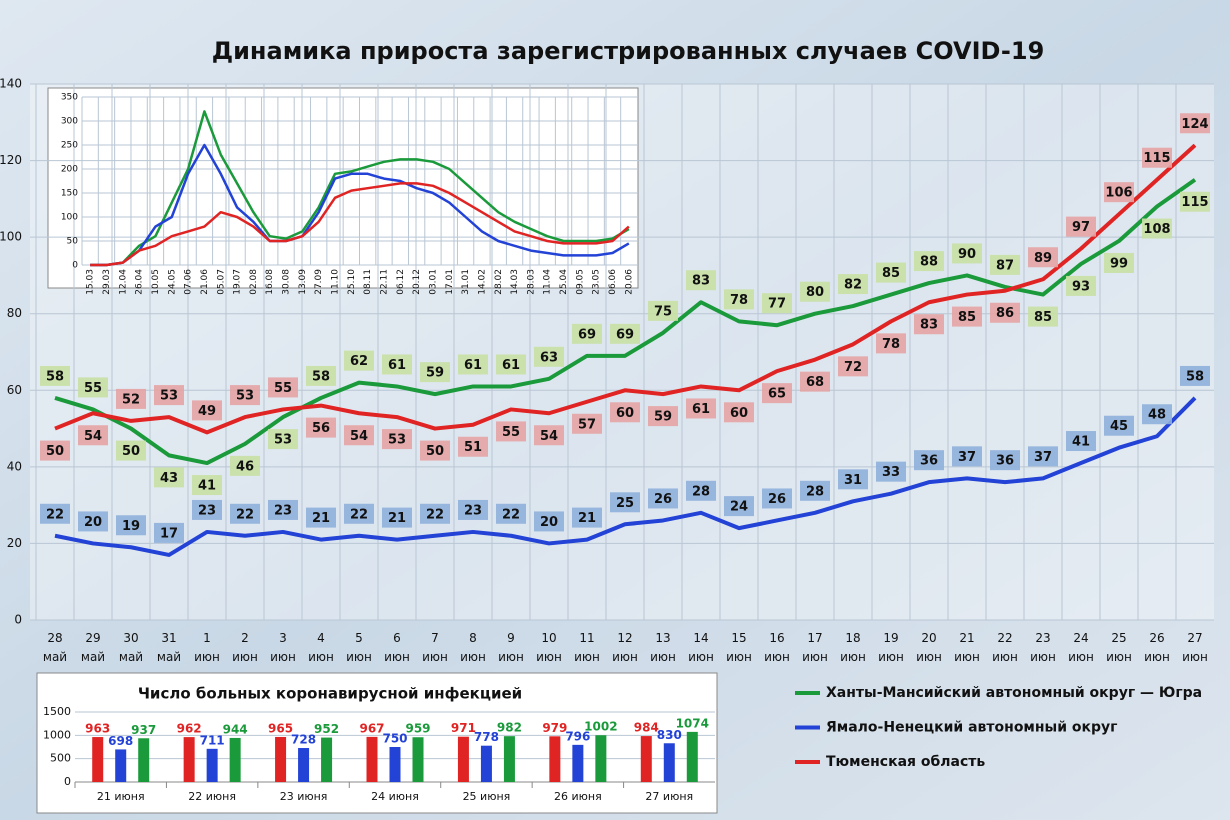 The height and width of the screenshot is (820, 1230). I want to click on value-label: 52, so click(131, 399).